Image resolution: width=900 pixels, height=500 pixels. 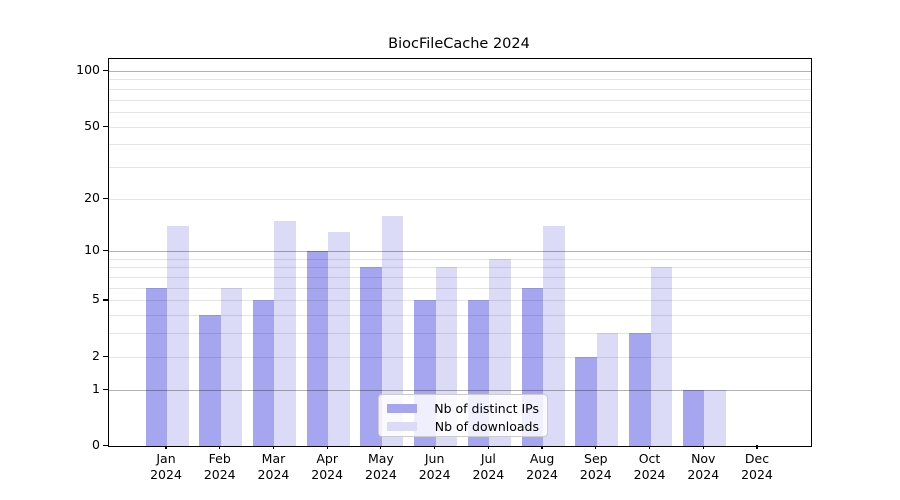 I want to click on x-tick-label: Nov 2024, so click(x=703, y=466).